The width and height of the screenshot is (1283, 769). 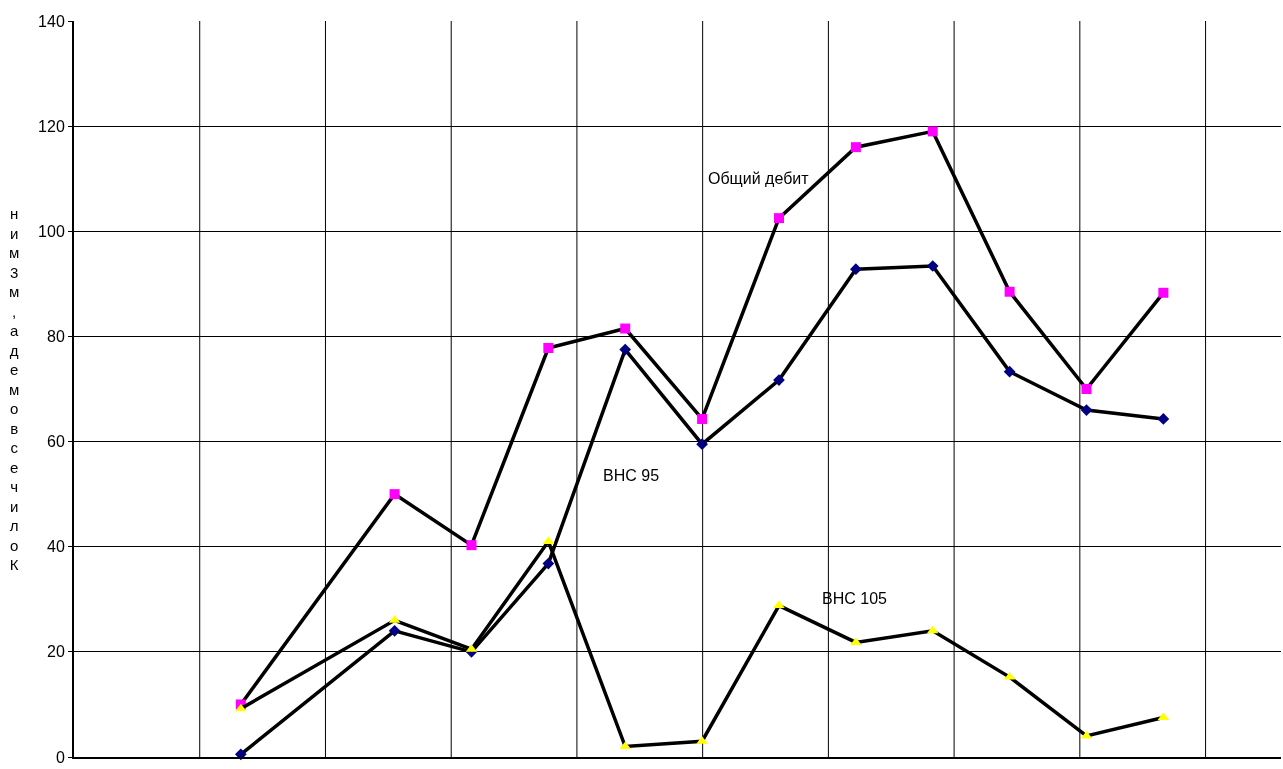 What do you see at coordinates (759, 178) in the screenshot?
I see `annotation: Общий дебит` at bounding box center [759, 178].